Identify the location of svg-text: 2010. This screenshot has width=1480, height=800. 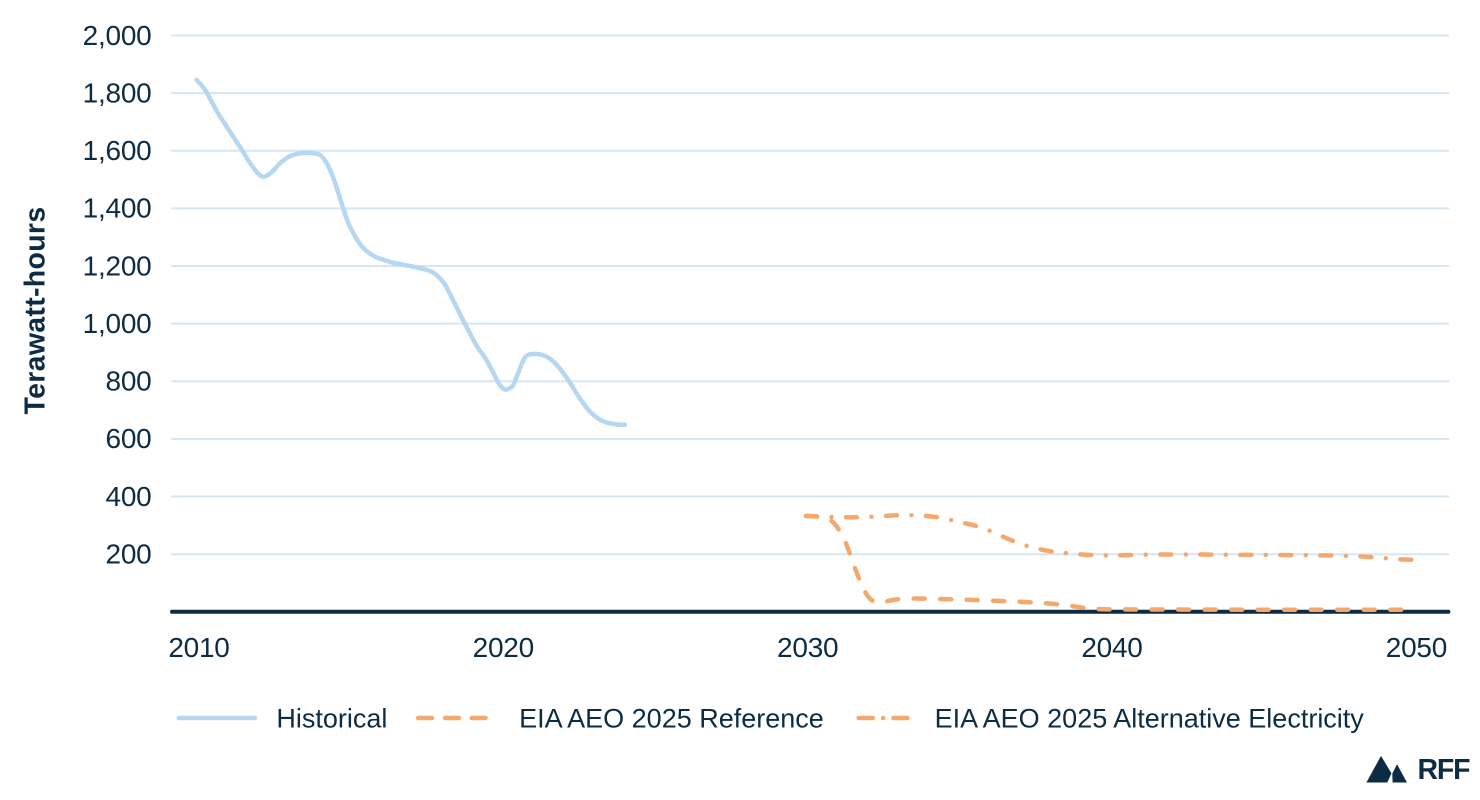
(198, 647).